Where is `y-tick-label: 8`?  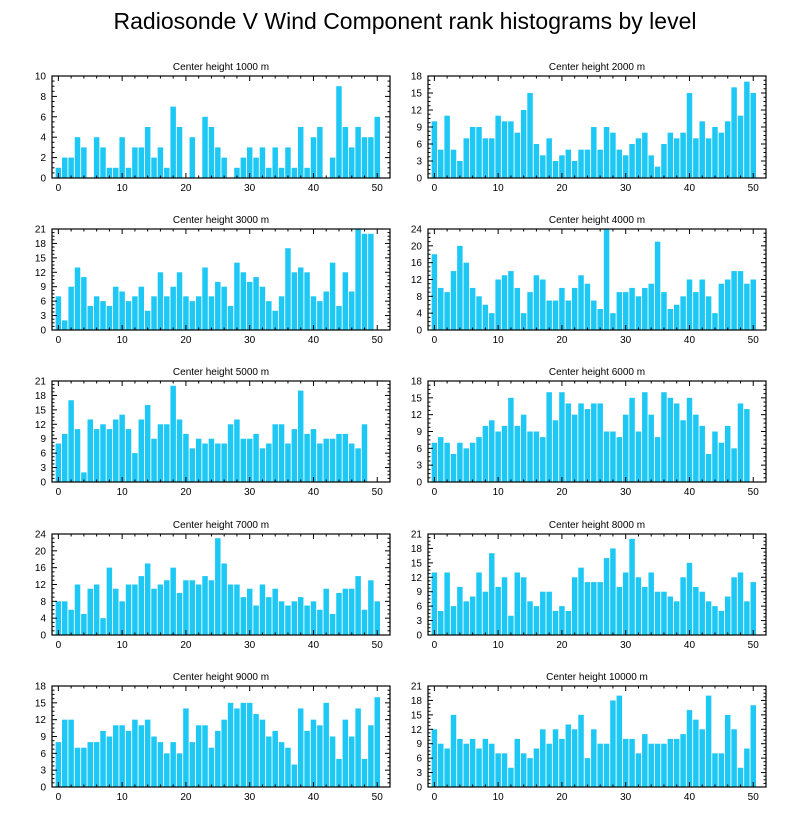 y-tick-label: 8 is located at coordinates (43, 97).